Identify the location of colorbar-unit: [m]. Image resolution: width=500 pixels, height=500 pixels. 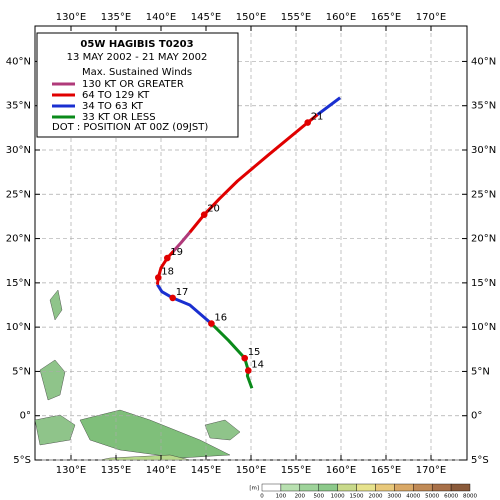
(254, 489).